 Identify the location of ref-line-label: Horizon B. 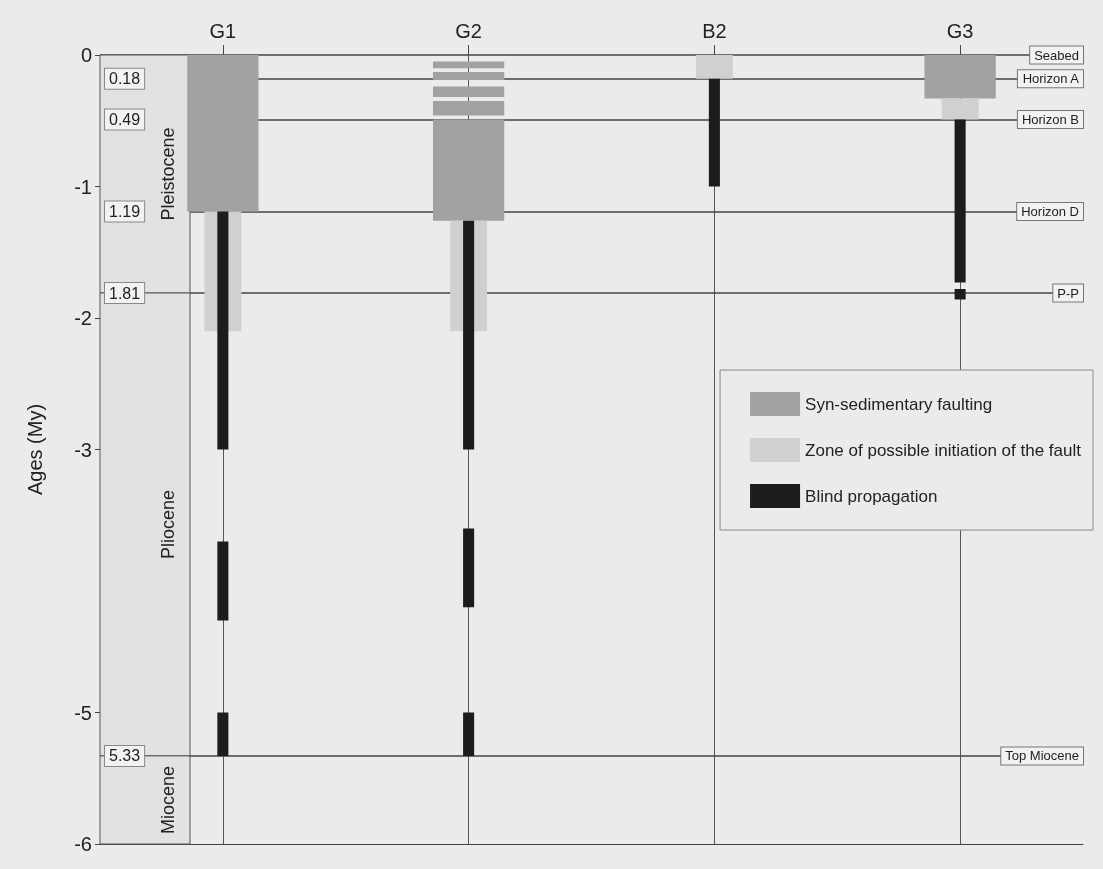
(1050, 119).